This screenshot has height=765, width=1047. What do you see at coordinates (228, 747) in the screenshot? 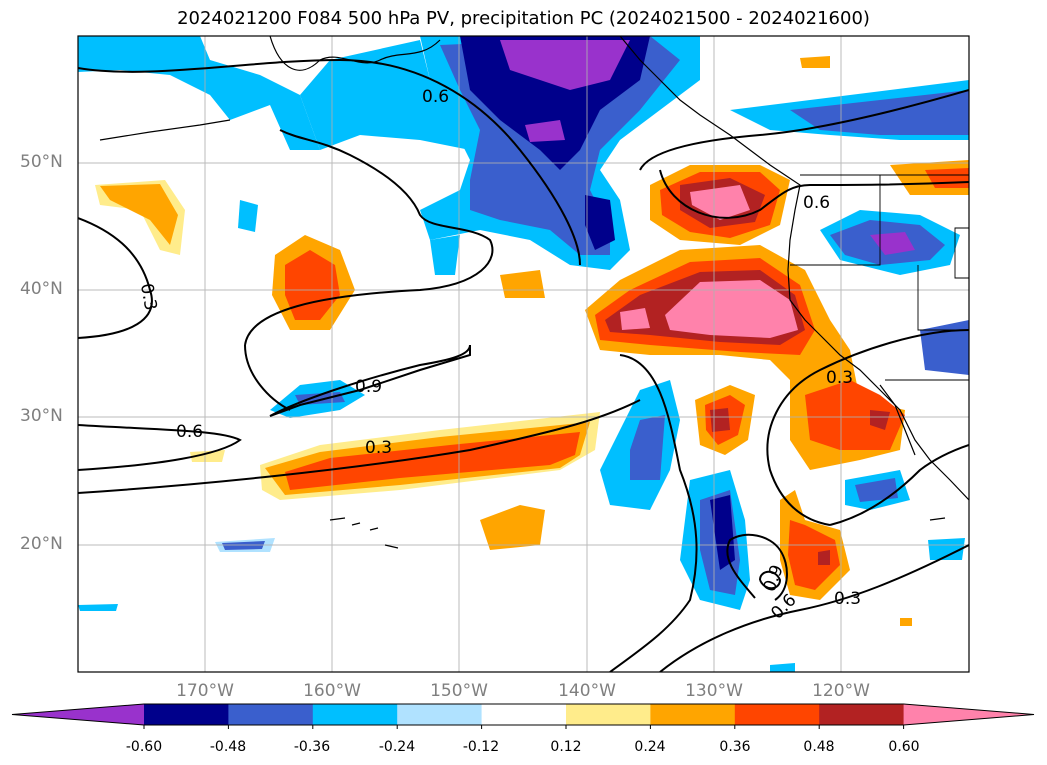
I see `colorbar-tick-label: -0.48` at bounding box center [228, 747].